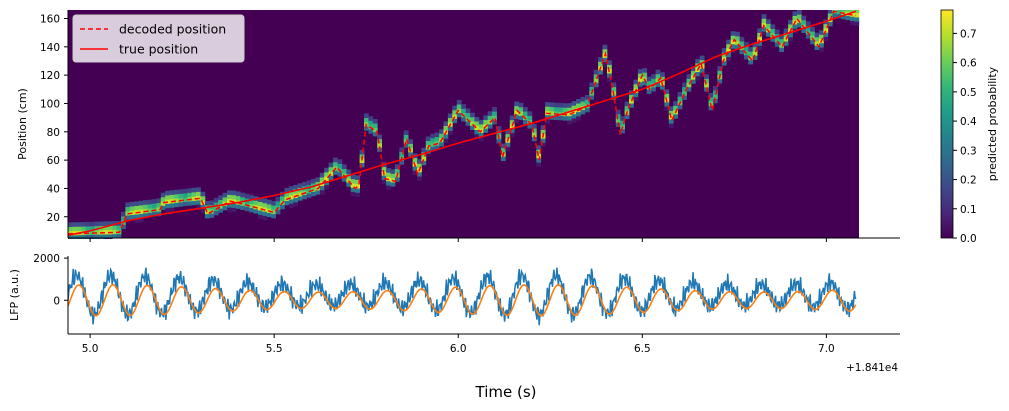 This screenshot has height=411, width=1009. Describe the element at coordinates (158, 49) in the screenshot. I see `legend-label-true: true position` at that location.